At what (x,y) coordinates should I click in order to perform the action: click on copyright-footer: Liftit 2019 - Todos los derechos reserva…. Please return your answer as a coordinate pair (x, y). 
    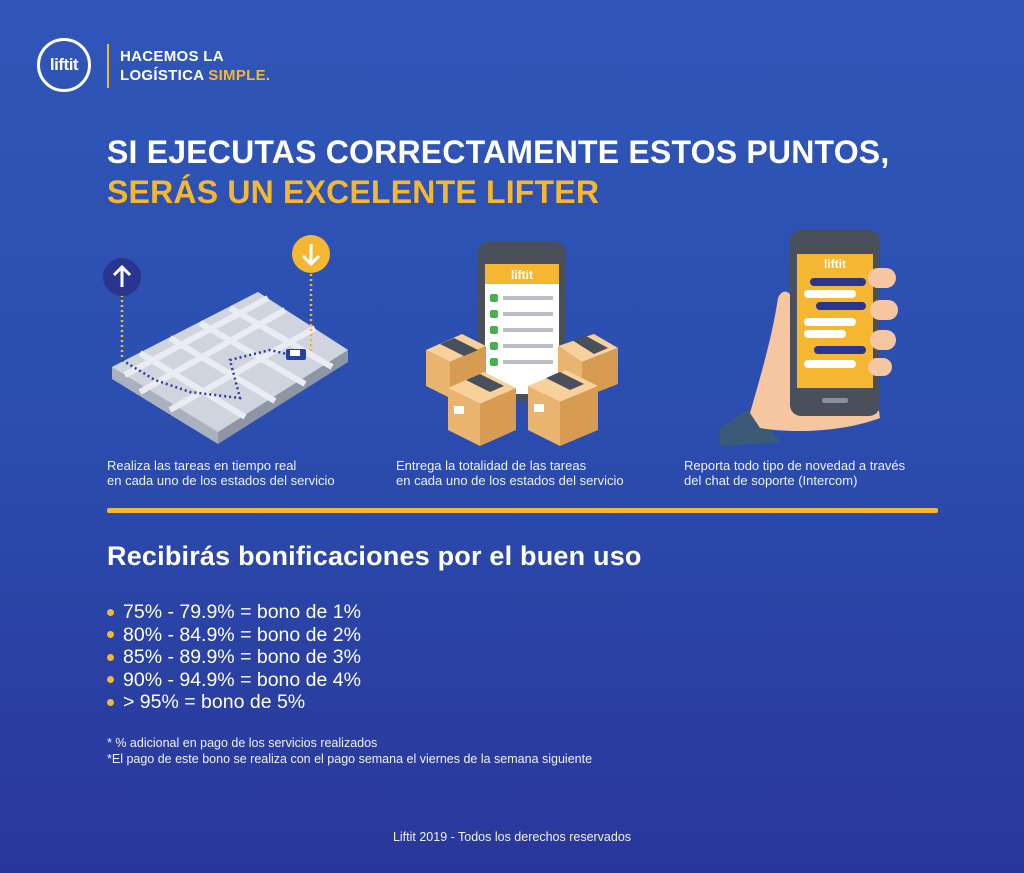
    Looking at the image, I should click on (512, 837).